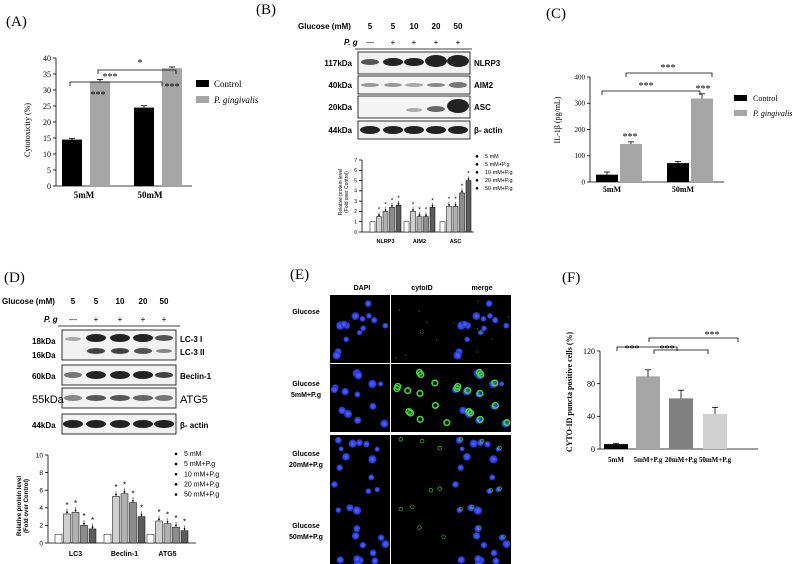 This screenshot has height=564, width=798. Describe the element at coordinates (765, 98) in the screenshot. I see `panel-c-legend-control: Control` at that location.